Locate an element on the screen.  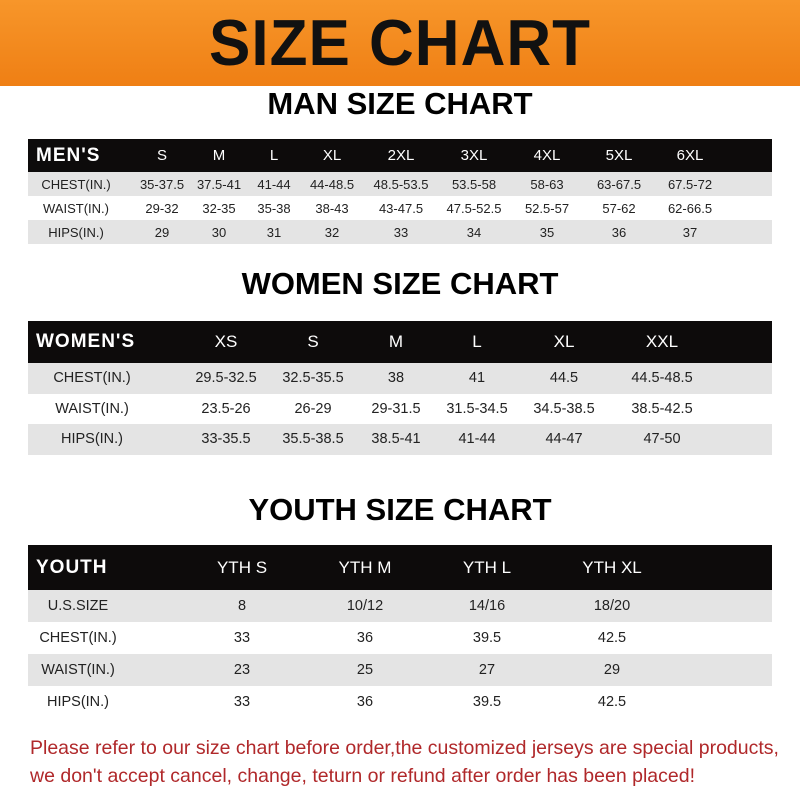
table-row: WAIST(IN.) 23 25 27 29 is located at coordinates (400, 670).